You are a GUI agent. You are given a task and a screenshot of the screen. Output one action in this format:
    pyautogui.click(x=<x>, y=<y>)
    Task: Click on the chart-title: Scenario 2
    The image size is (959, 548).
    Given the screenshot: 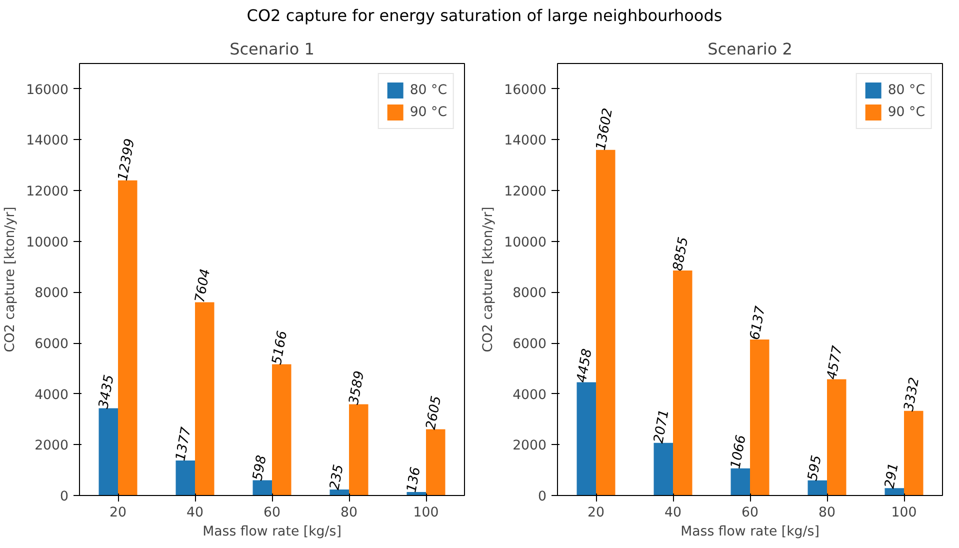 What is the action you would take?
    pyautogui.click(x=750, y=49)
    